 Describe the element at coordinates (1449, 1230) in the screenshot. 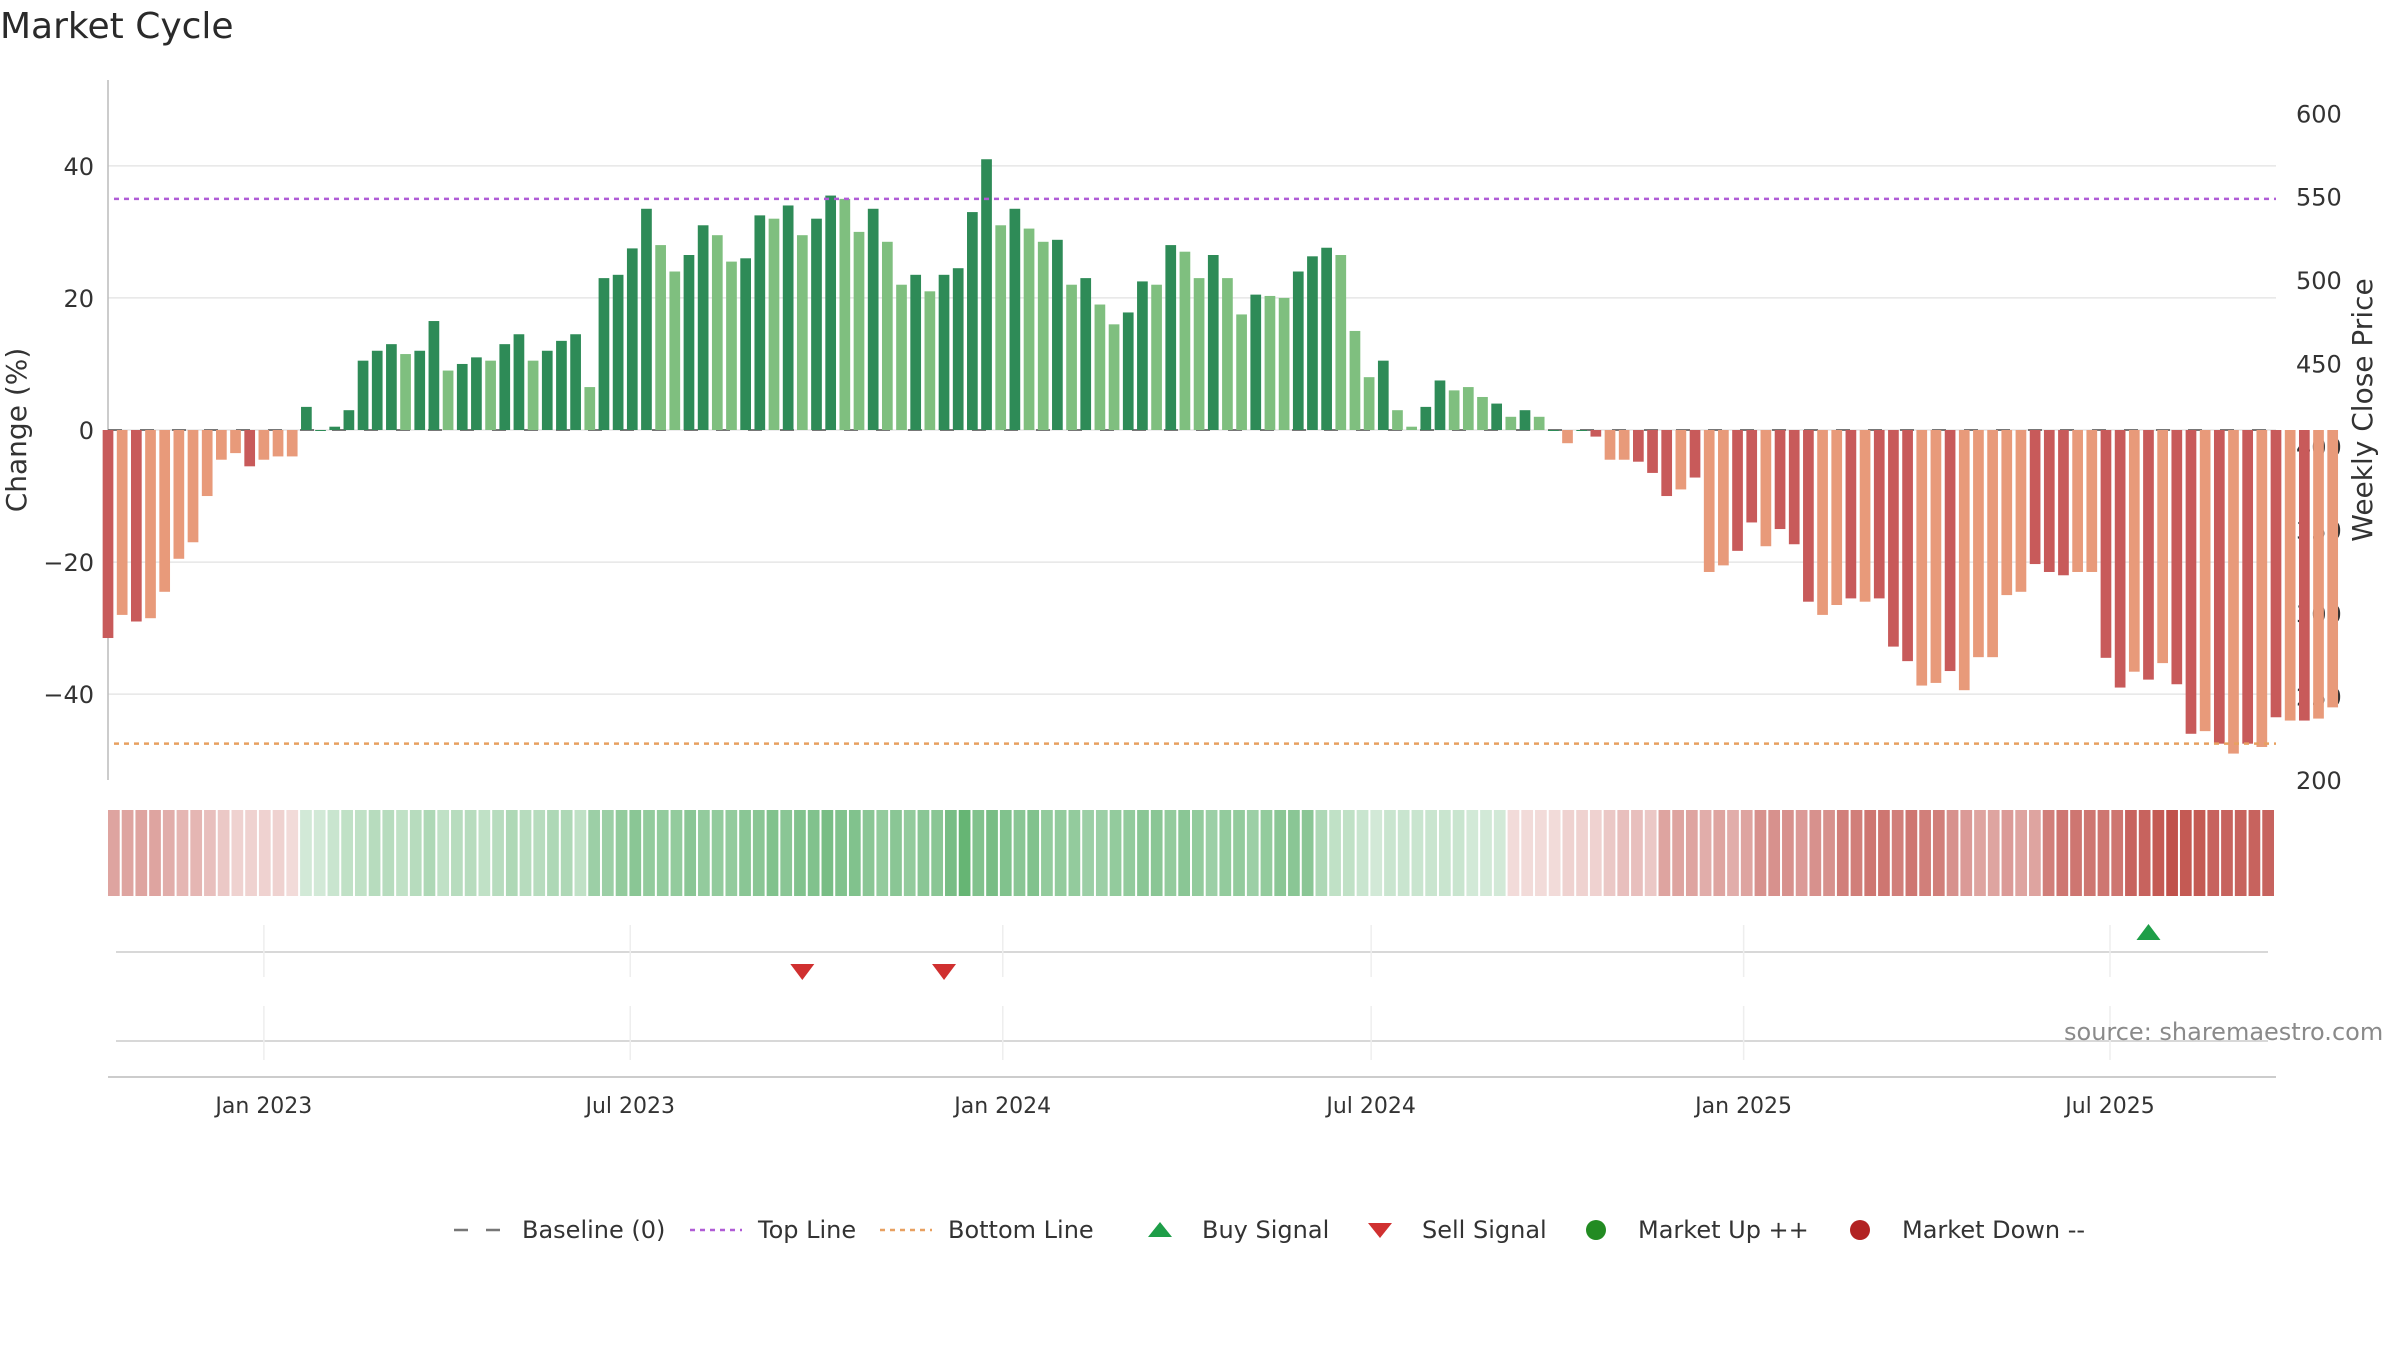

I see `legend-item-sell: Sell Signal` at that location.